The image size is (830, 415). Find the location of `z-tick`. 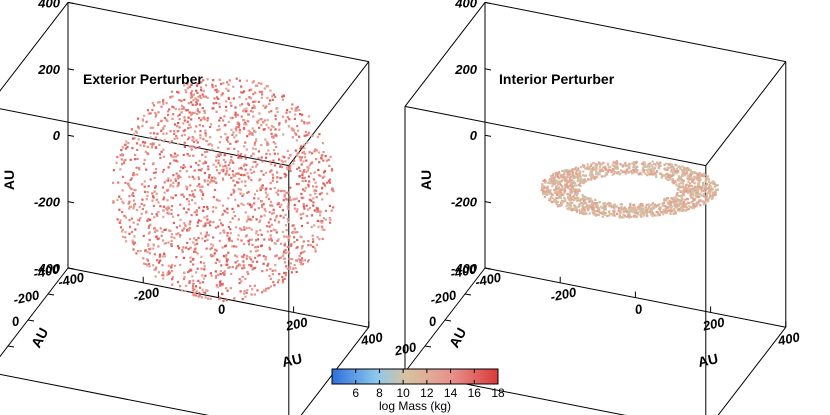

z-tick is located at coordinates (488, 135).